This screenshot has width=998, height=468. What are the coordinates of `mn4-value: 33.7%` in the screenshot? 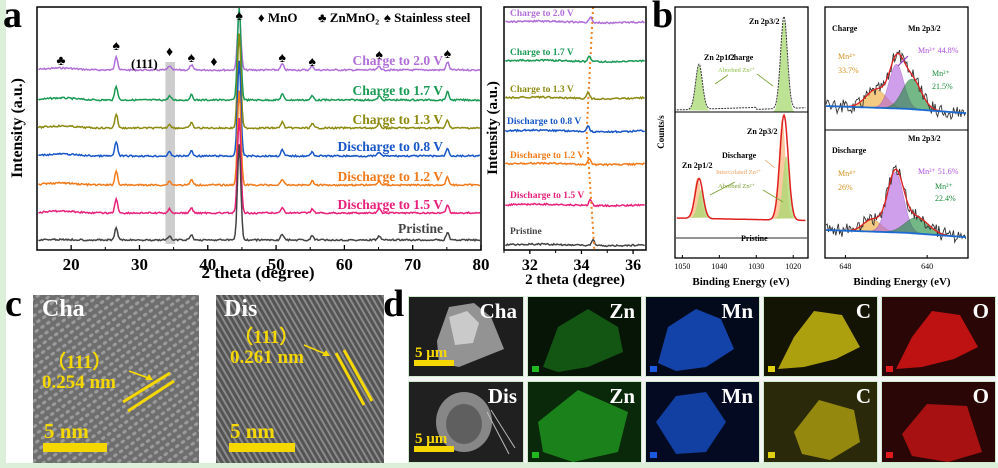 It's located at (848, 70).